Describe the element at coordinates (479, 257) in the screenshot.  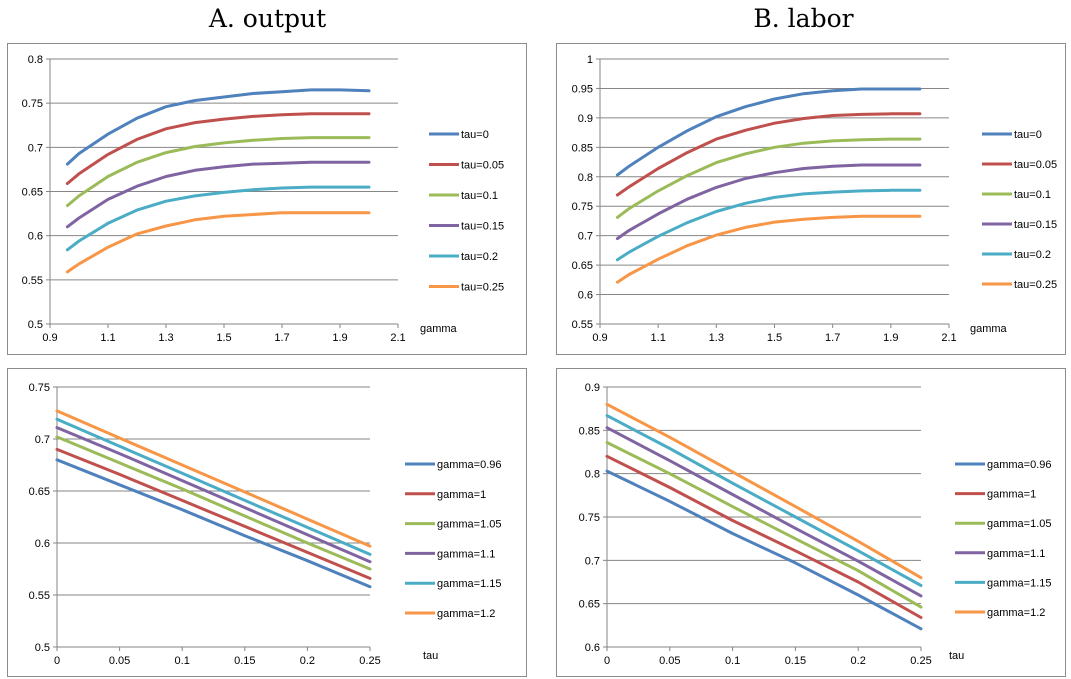
I see `legend-label: tau=0.2` at that location.